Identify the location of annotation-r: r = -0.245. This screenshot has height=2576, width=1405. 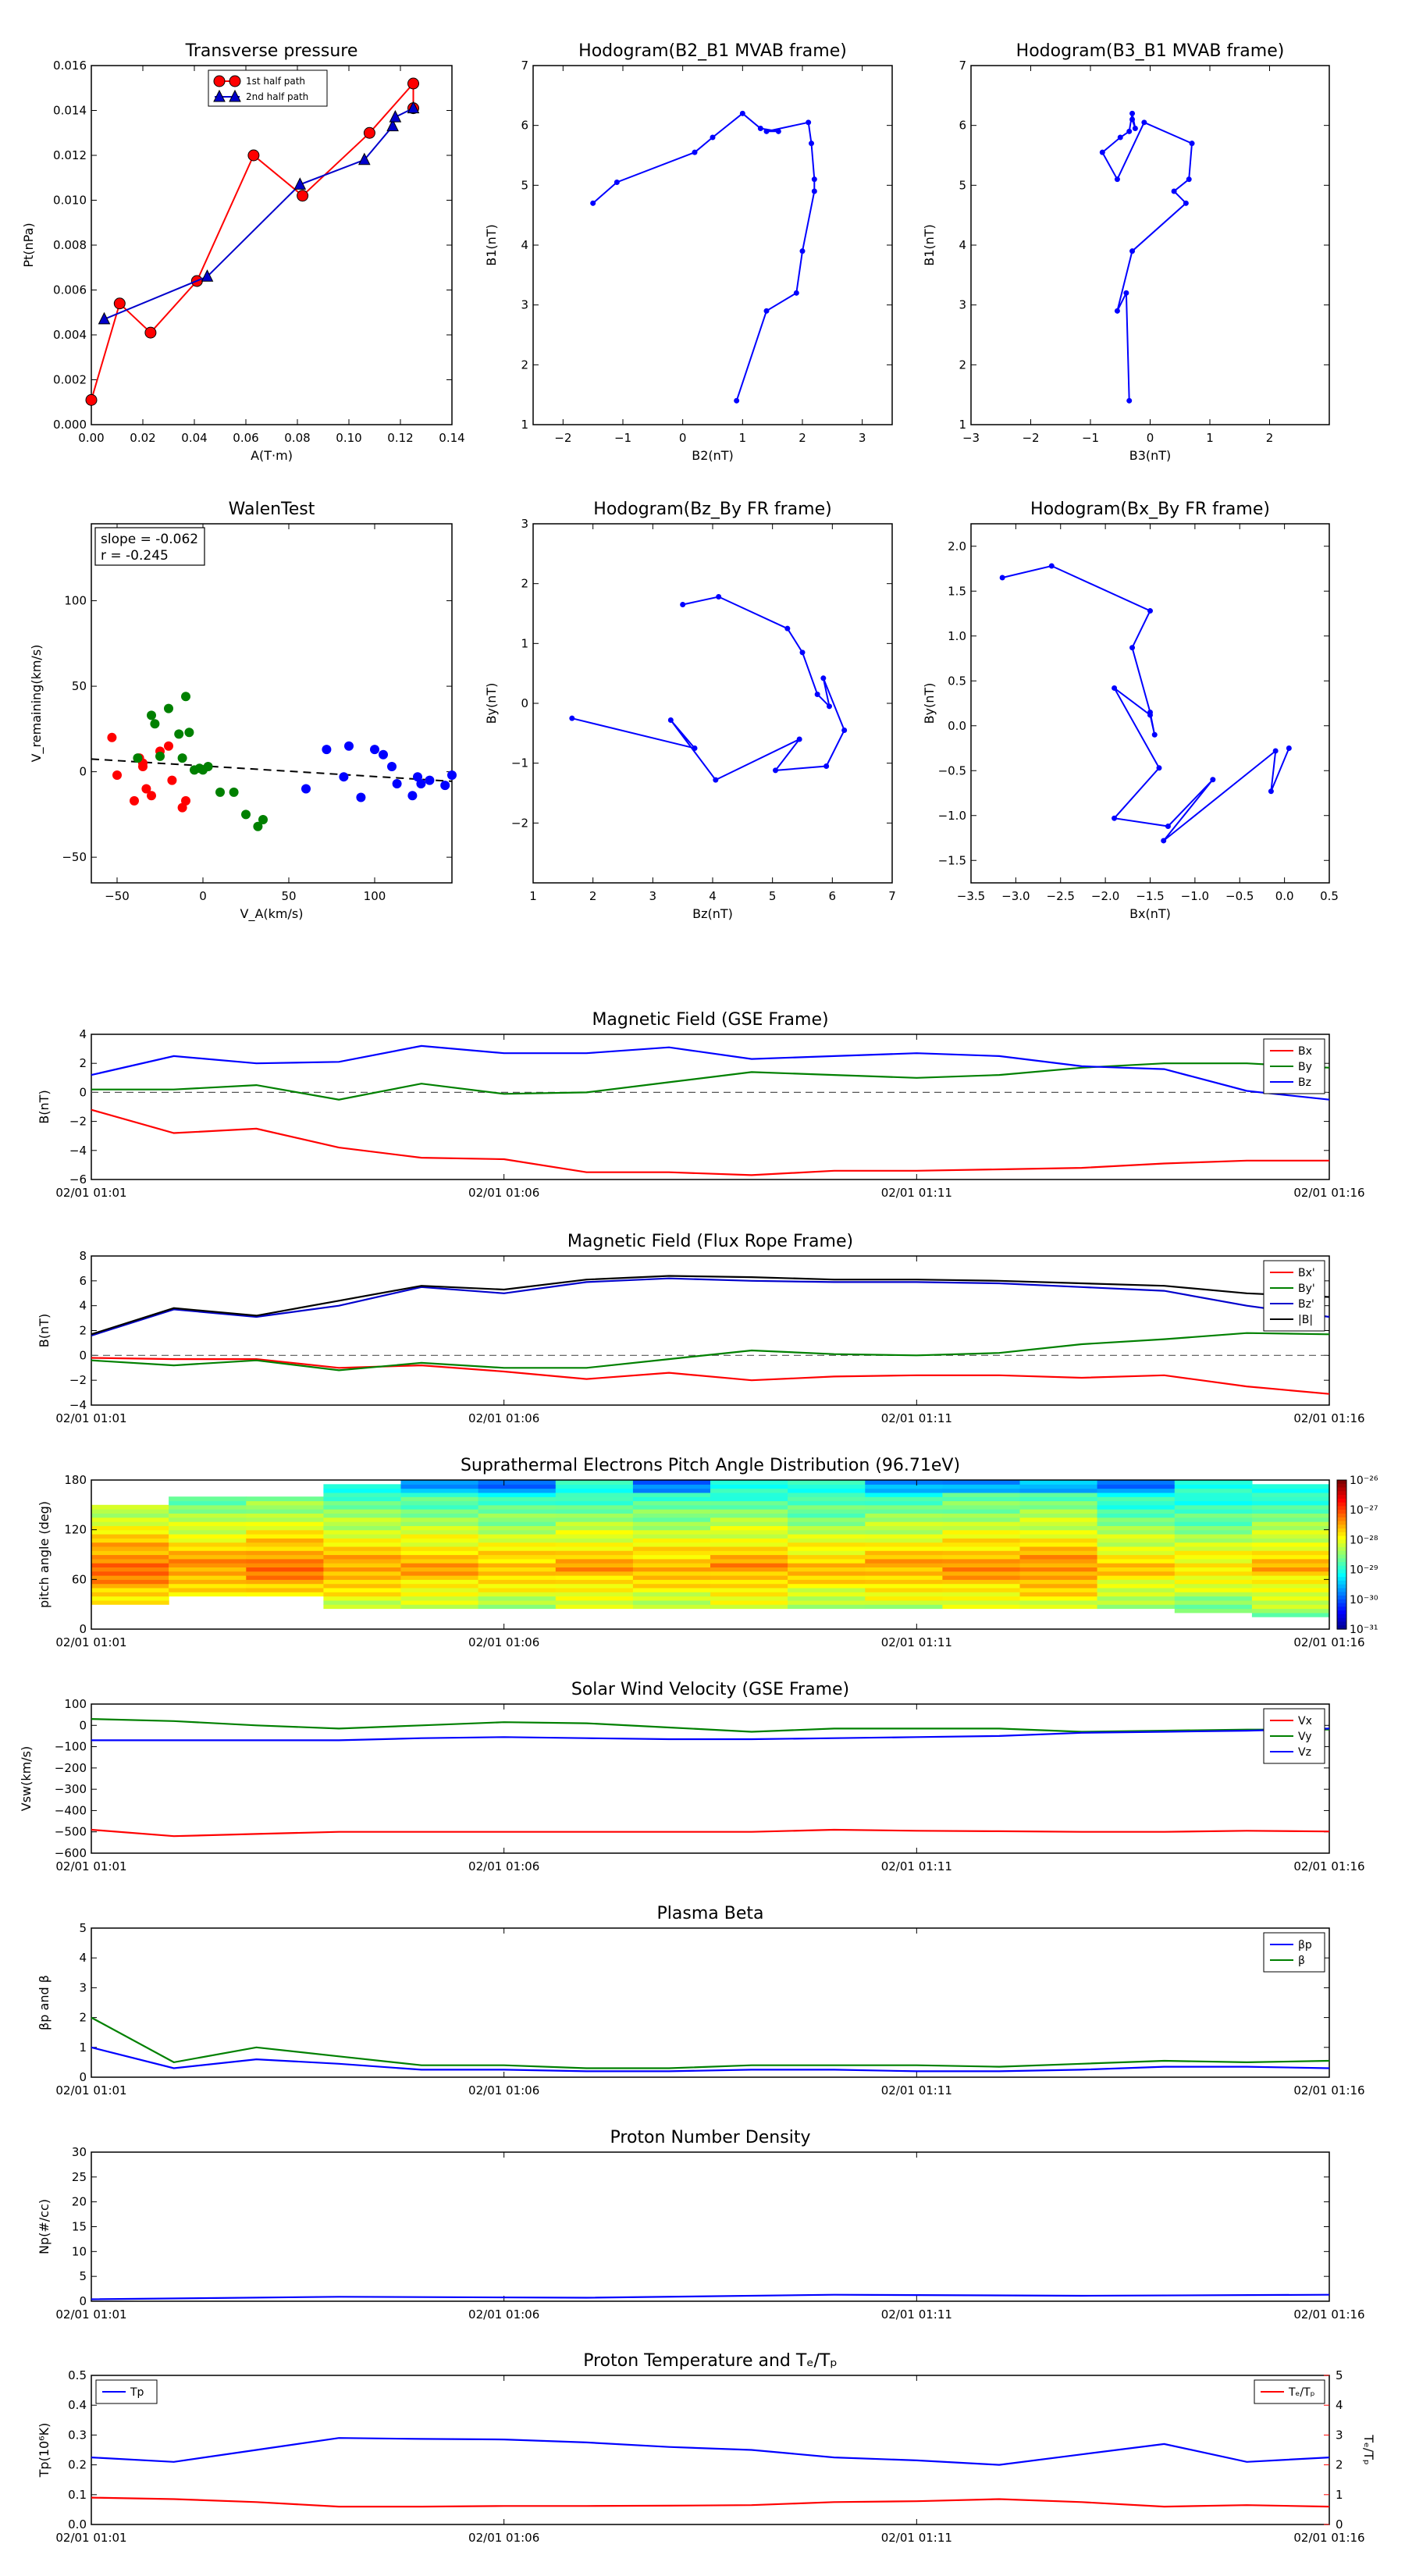
(135, 556).